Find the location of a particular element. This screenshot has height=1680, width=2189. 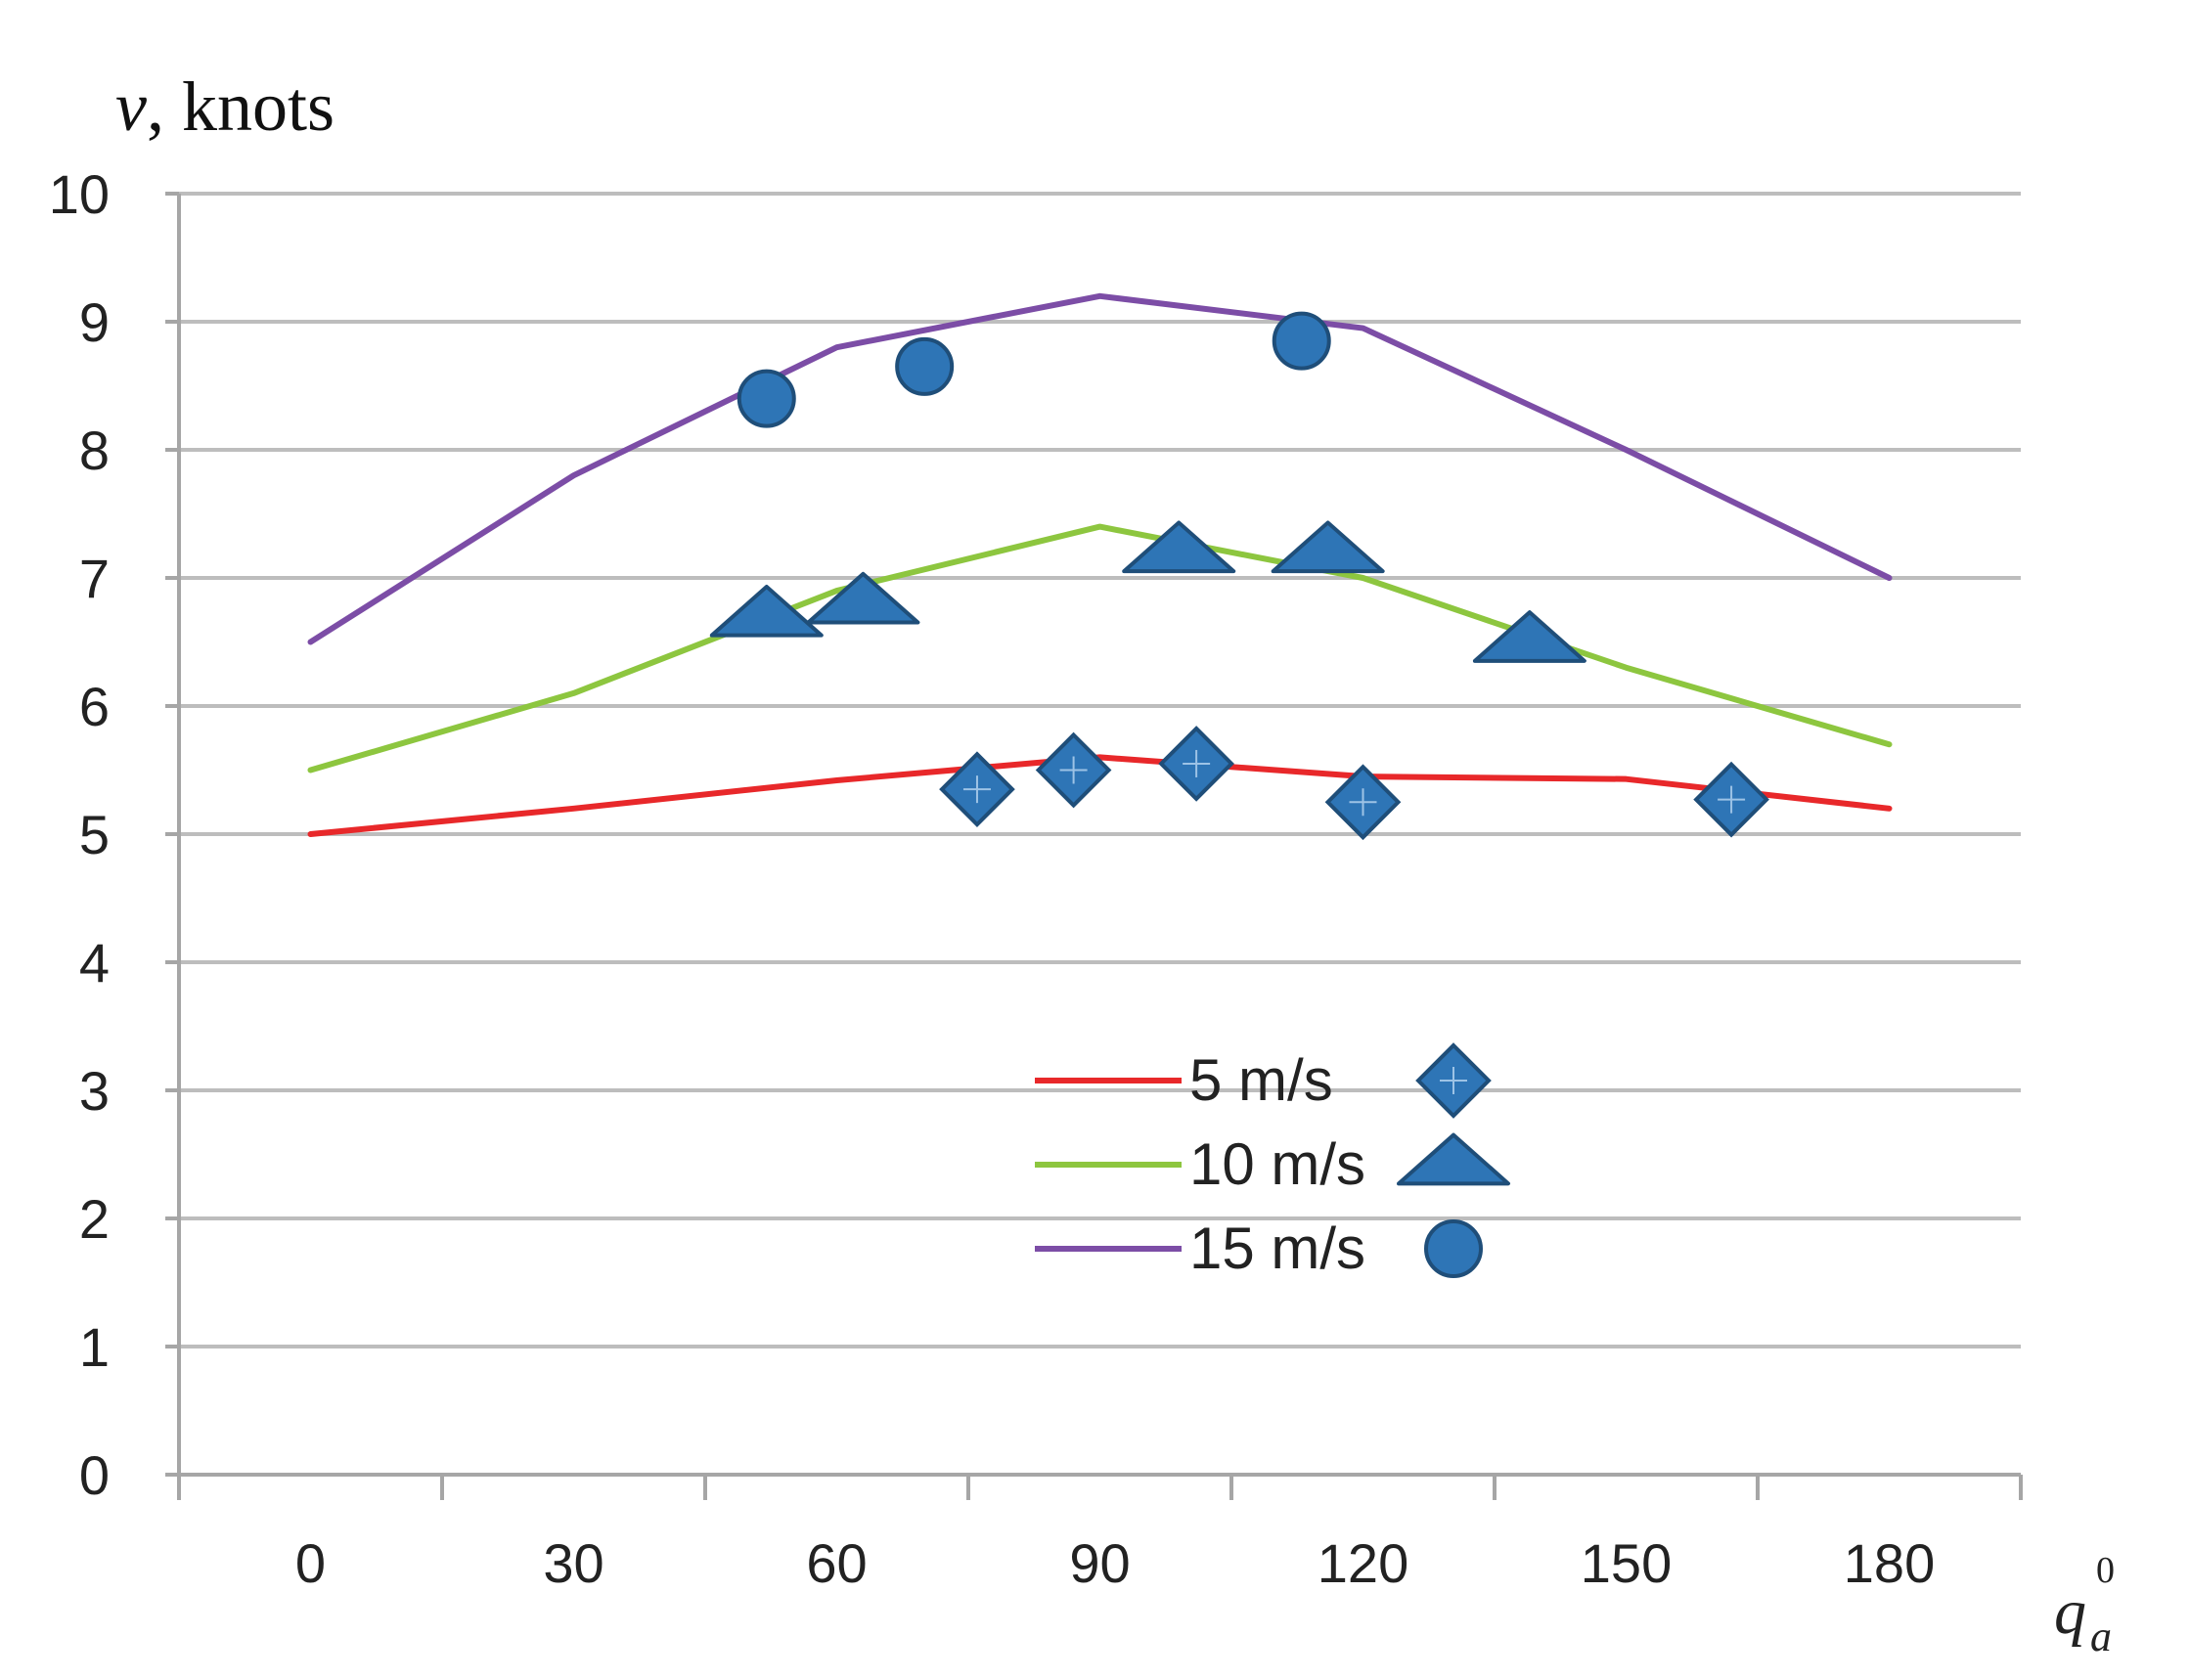

y-tick-label-2: 2 is located at coordinates (94, 1219).